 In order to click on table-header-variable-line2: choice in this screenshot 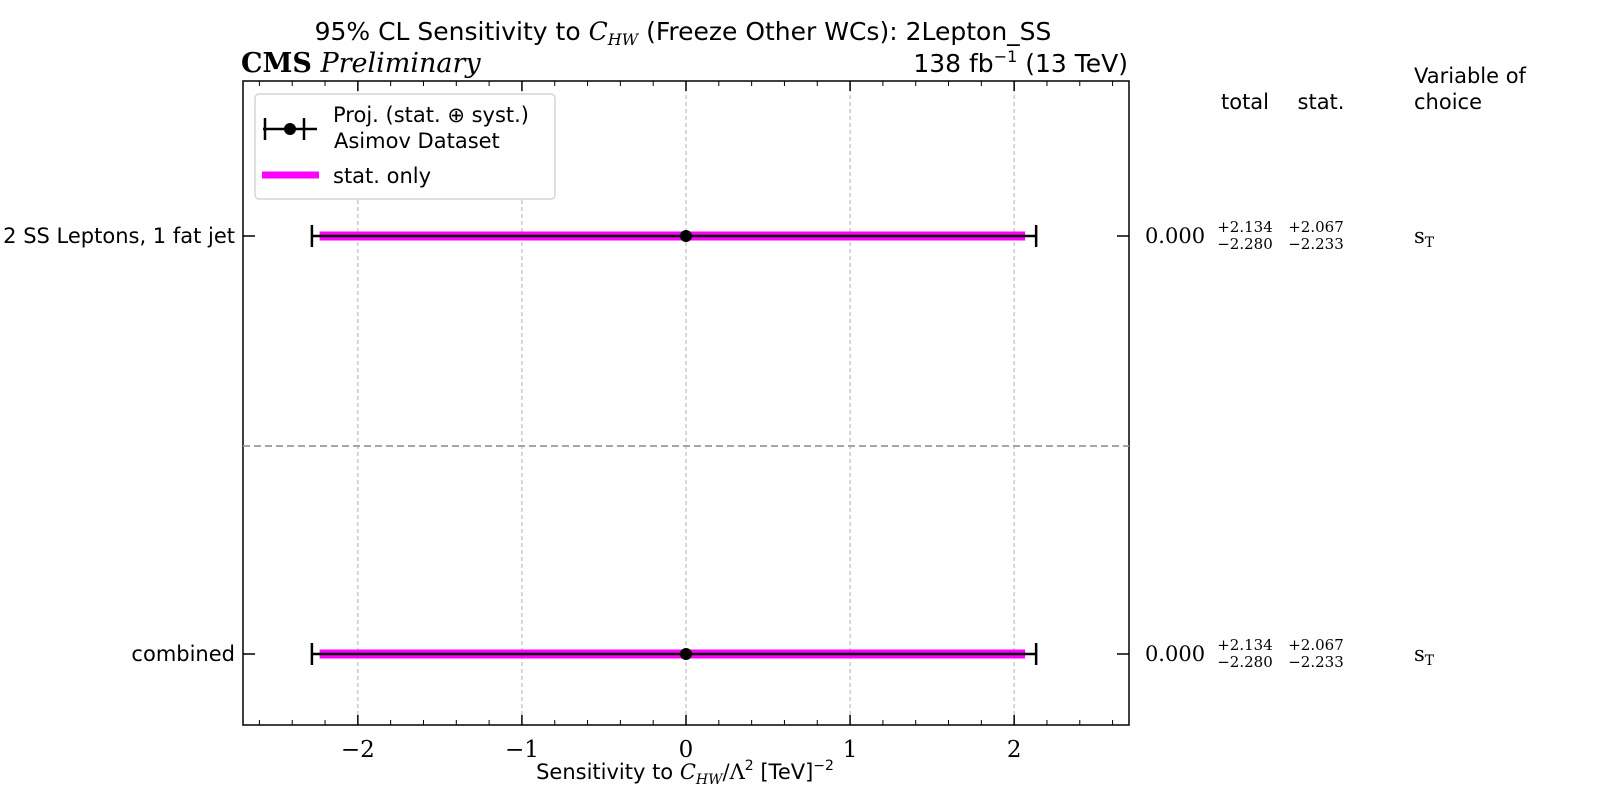, I will do `click(1448, 102)`.